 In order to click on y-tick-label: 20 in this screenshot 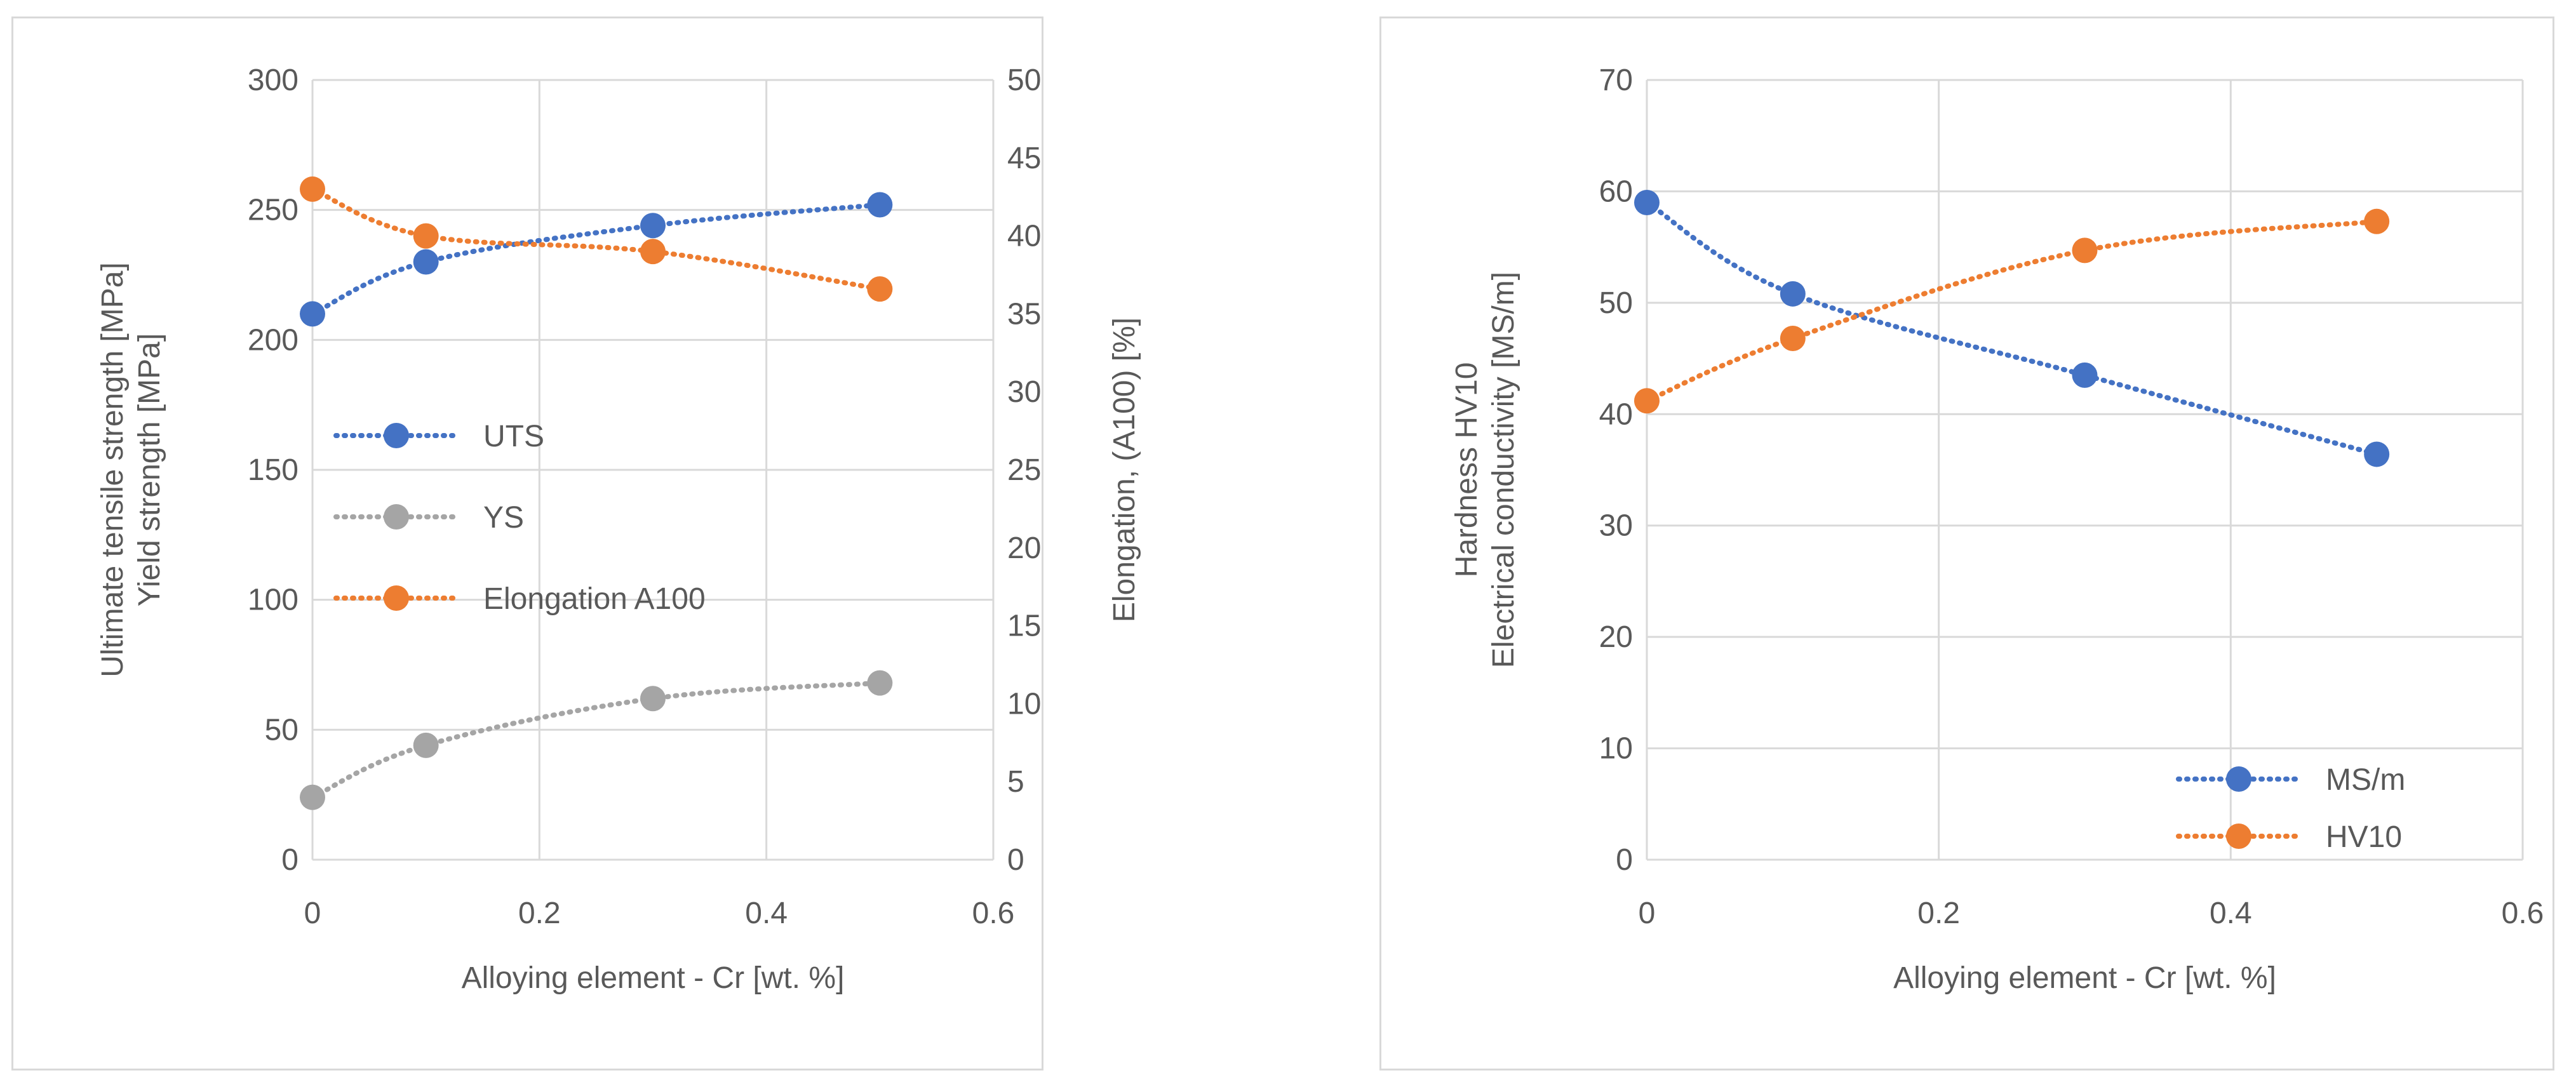, I will do `click(1616, 637)`.